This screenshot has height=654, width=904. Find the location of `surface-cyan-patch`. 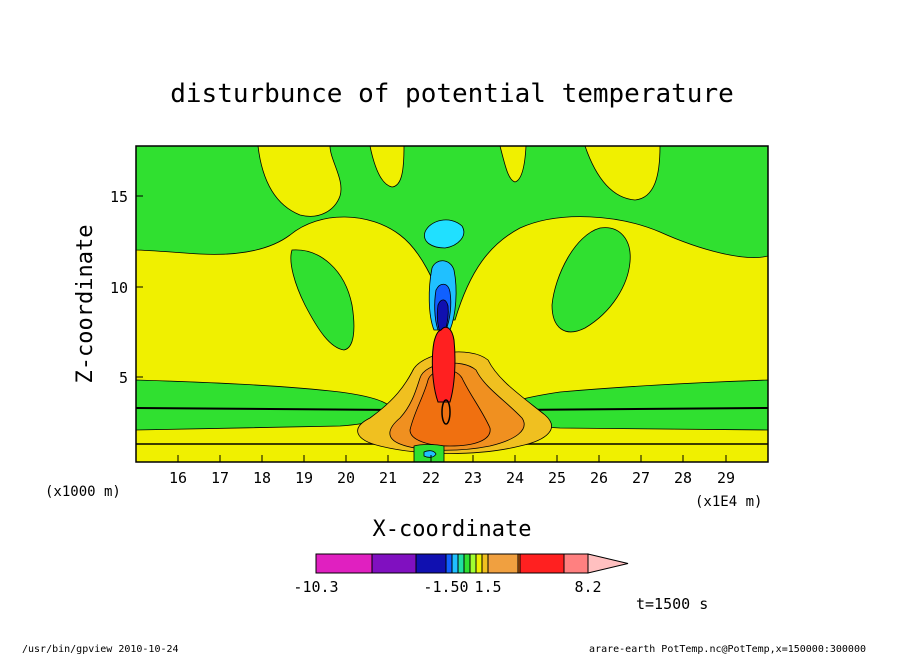

surface-cyan-patch is located at coordinates (430, 454).